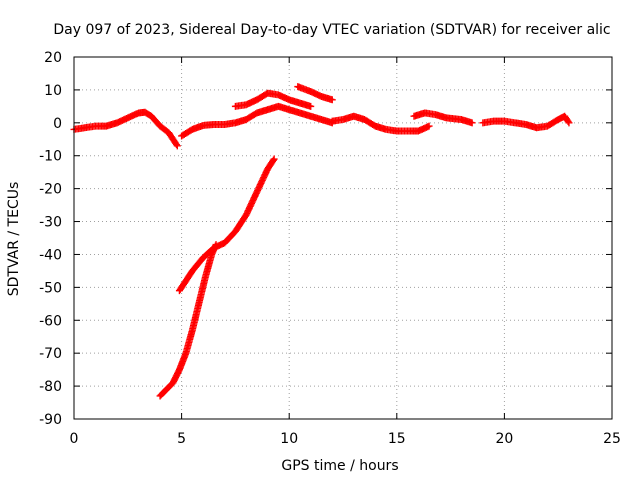 This screenshot has width=640, height=480. I want to click on x-tick-label: 25, so click(612, 439).